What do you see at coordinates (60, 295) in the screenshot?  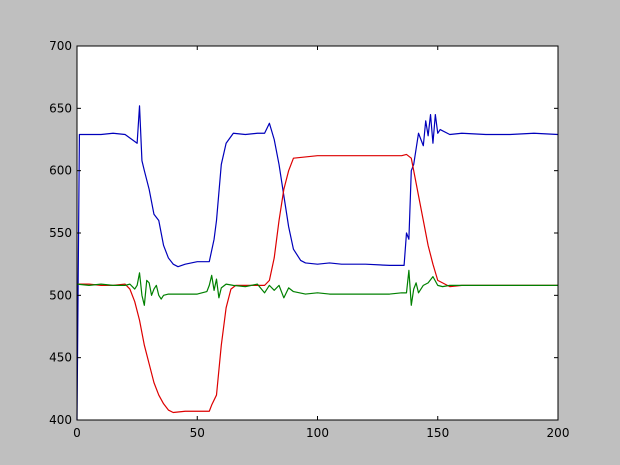 I see `y-tick-label: 500` at bounding box center [60, 295].